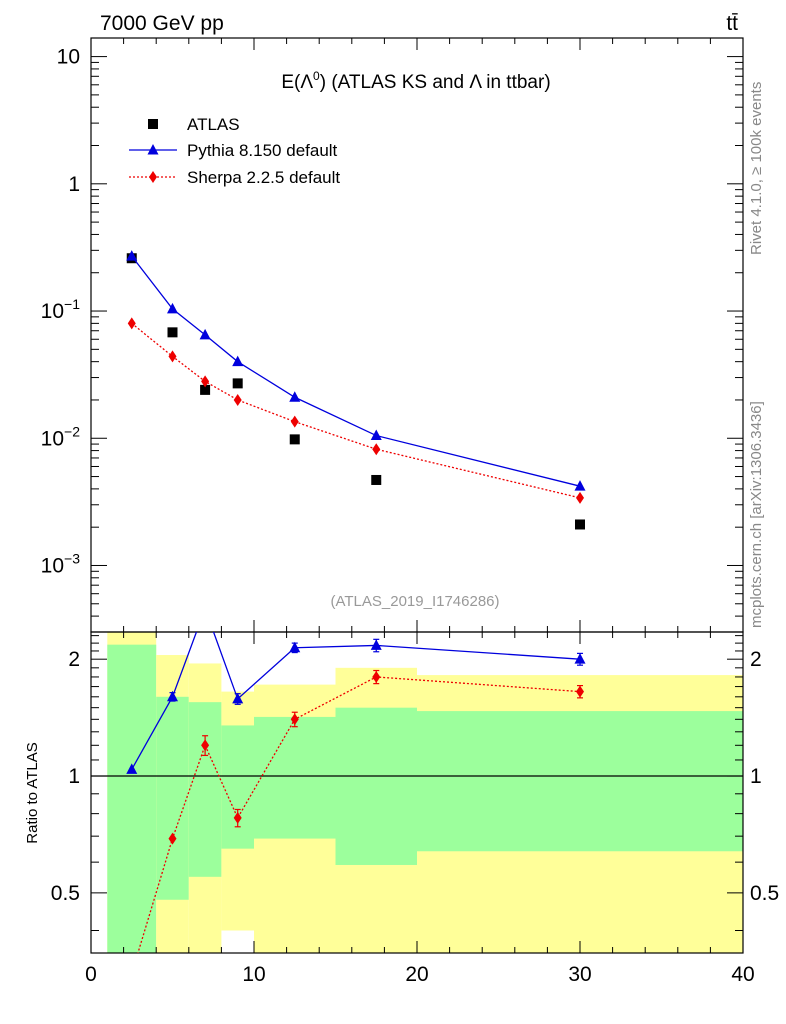 This screenshot has height=1024, width=786. What do you see at coordinates (732, 23) in the screenshot?
I see `final-state-label: tt̄` at bounding box center [732, 23].